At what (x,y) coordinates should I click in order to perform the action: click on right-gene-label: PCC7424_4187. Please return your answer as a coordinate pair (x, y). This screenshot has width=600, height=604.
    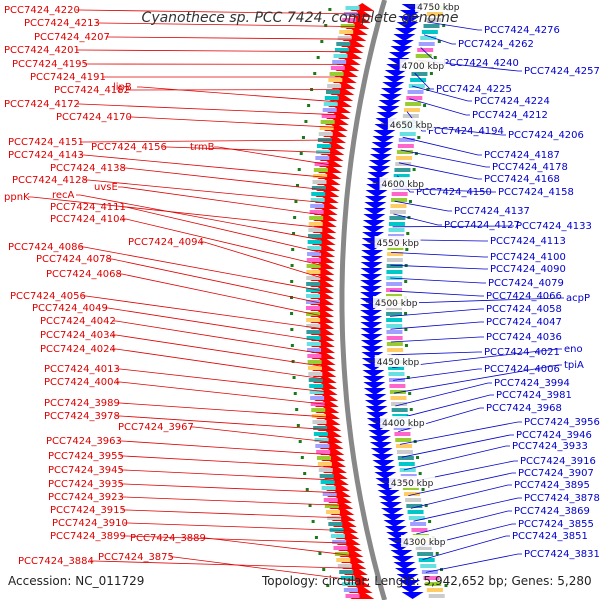
    Looking at the image, I should click on (522, 155).